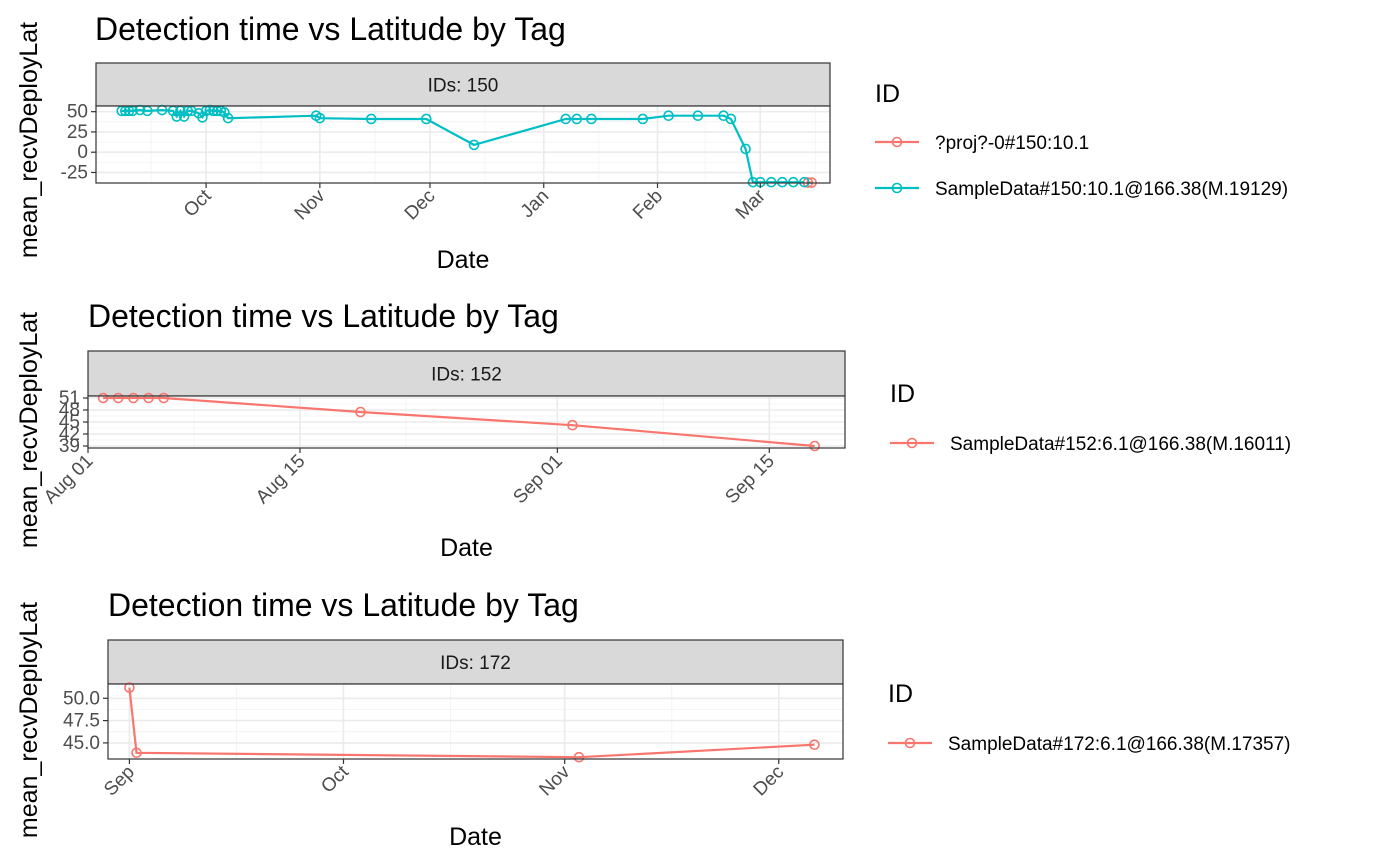 This screenshot has width=1400, height=866. What do you see at coordinates (69, 422) in the screenshot?
I see `y-tick-label: 45` at bounding box center [69, 422].